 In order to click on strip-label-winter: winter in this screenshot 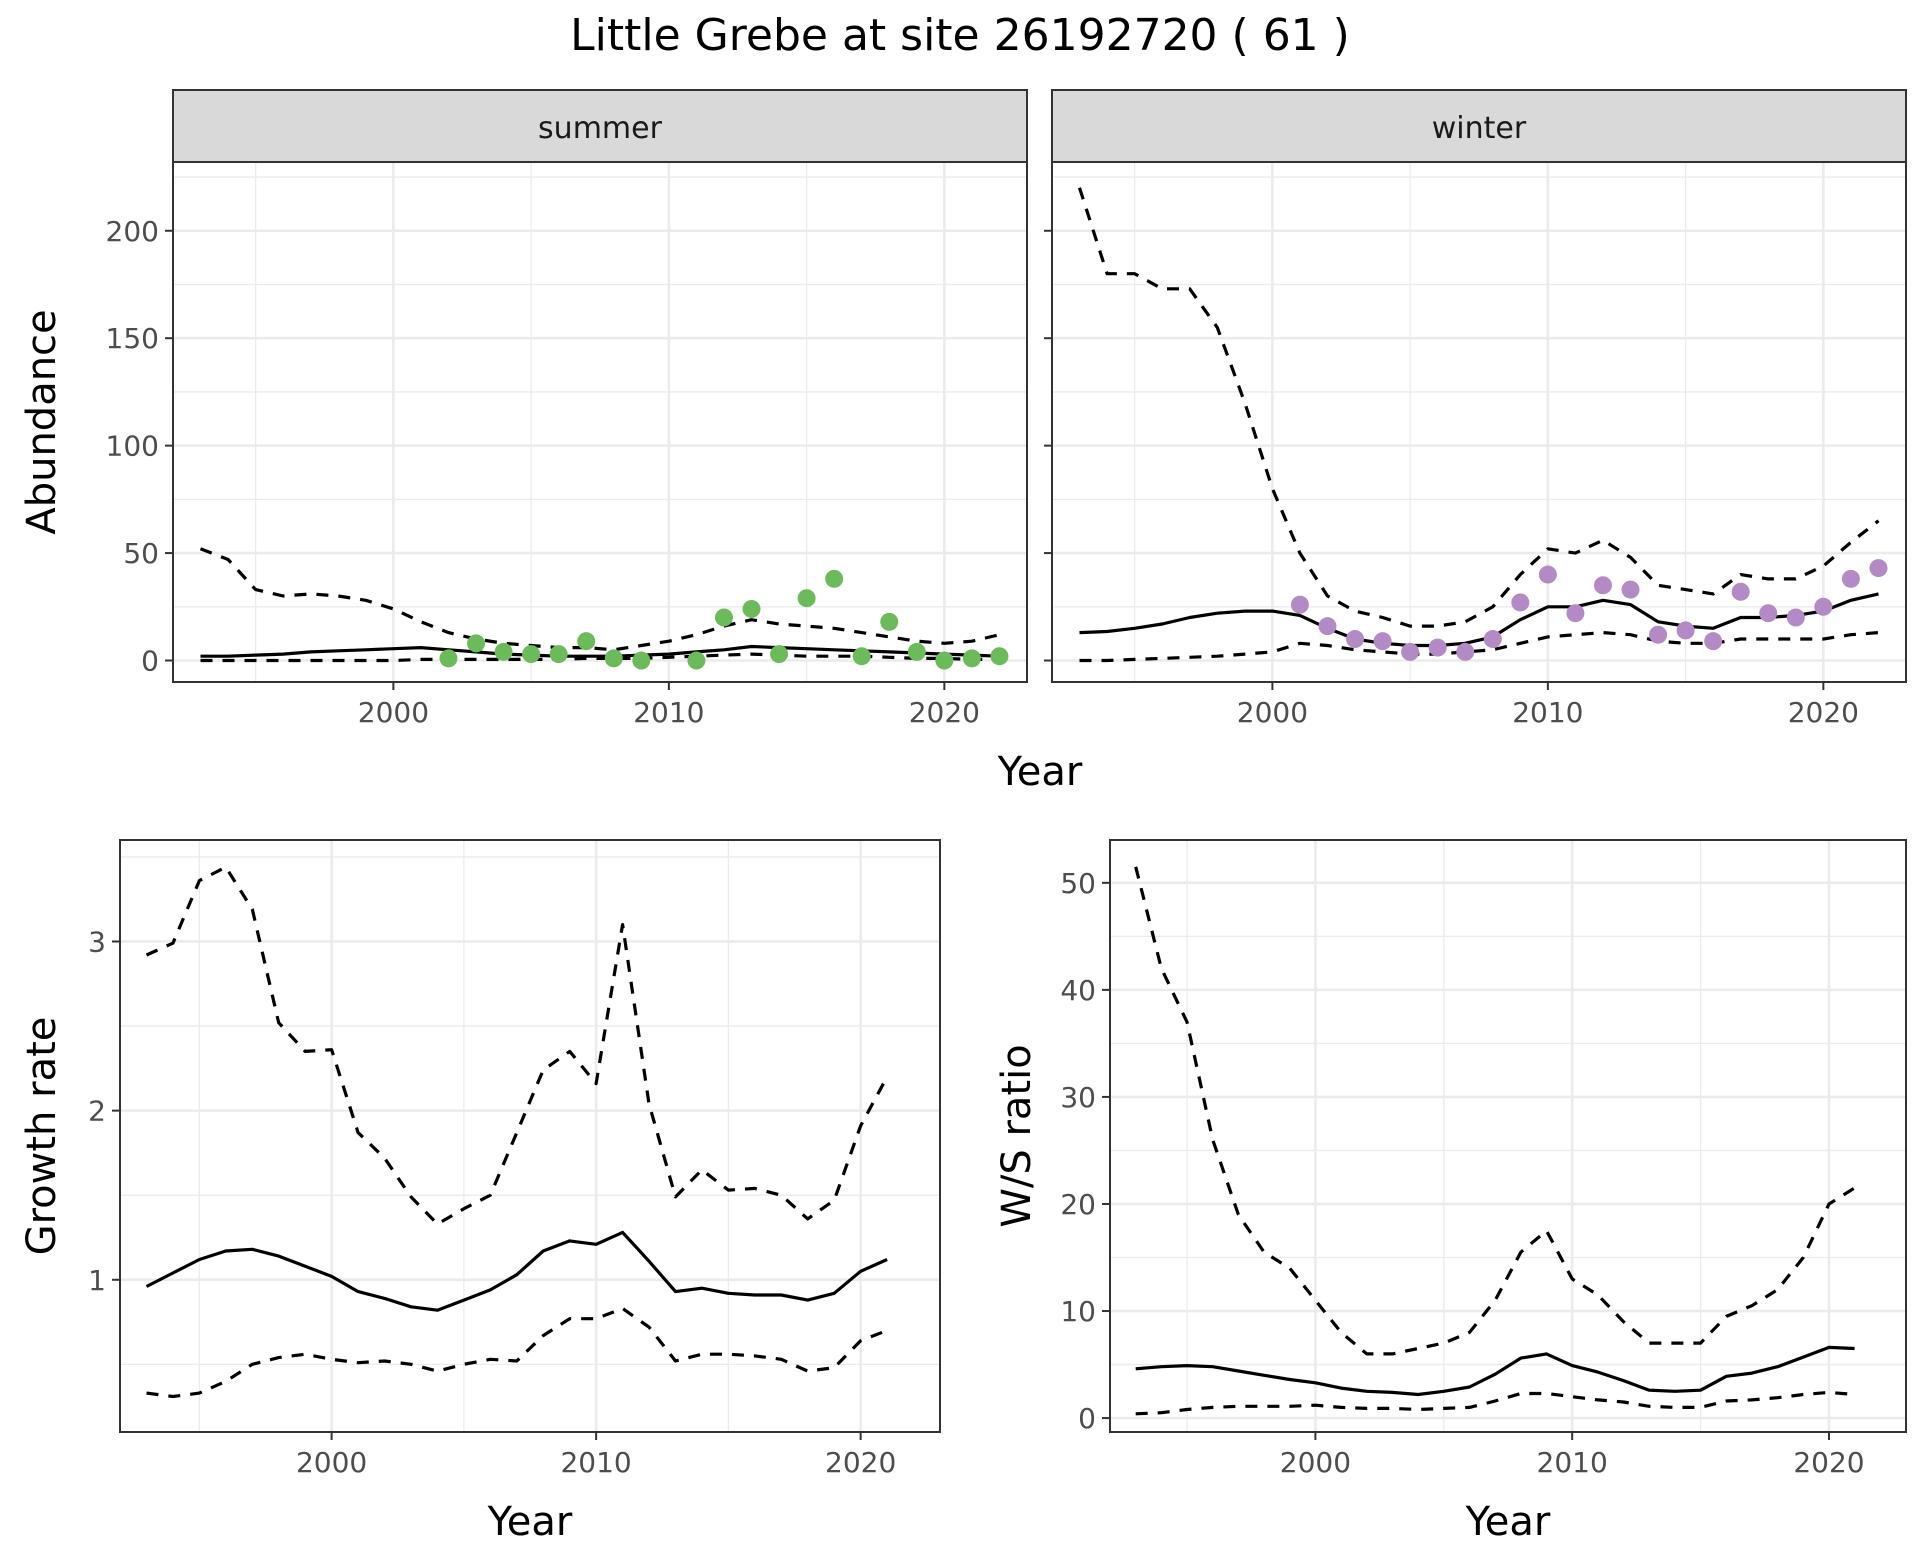, I will do `click(1479, 128)`.